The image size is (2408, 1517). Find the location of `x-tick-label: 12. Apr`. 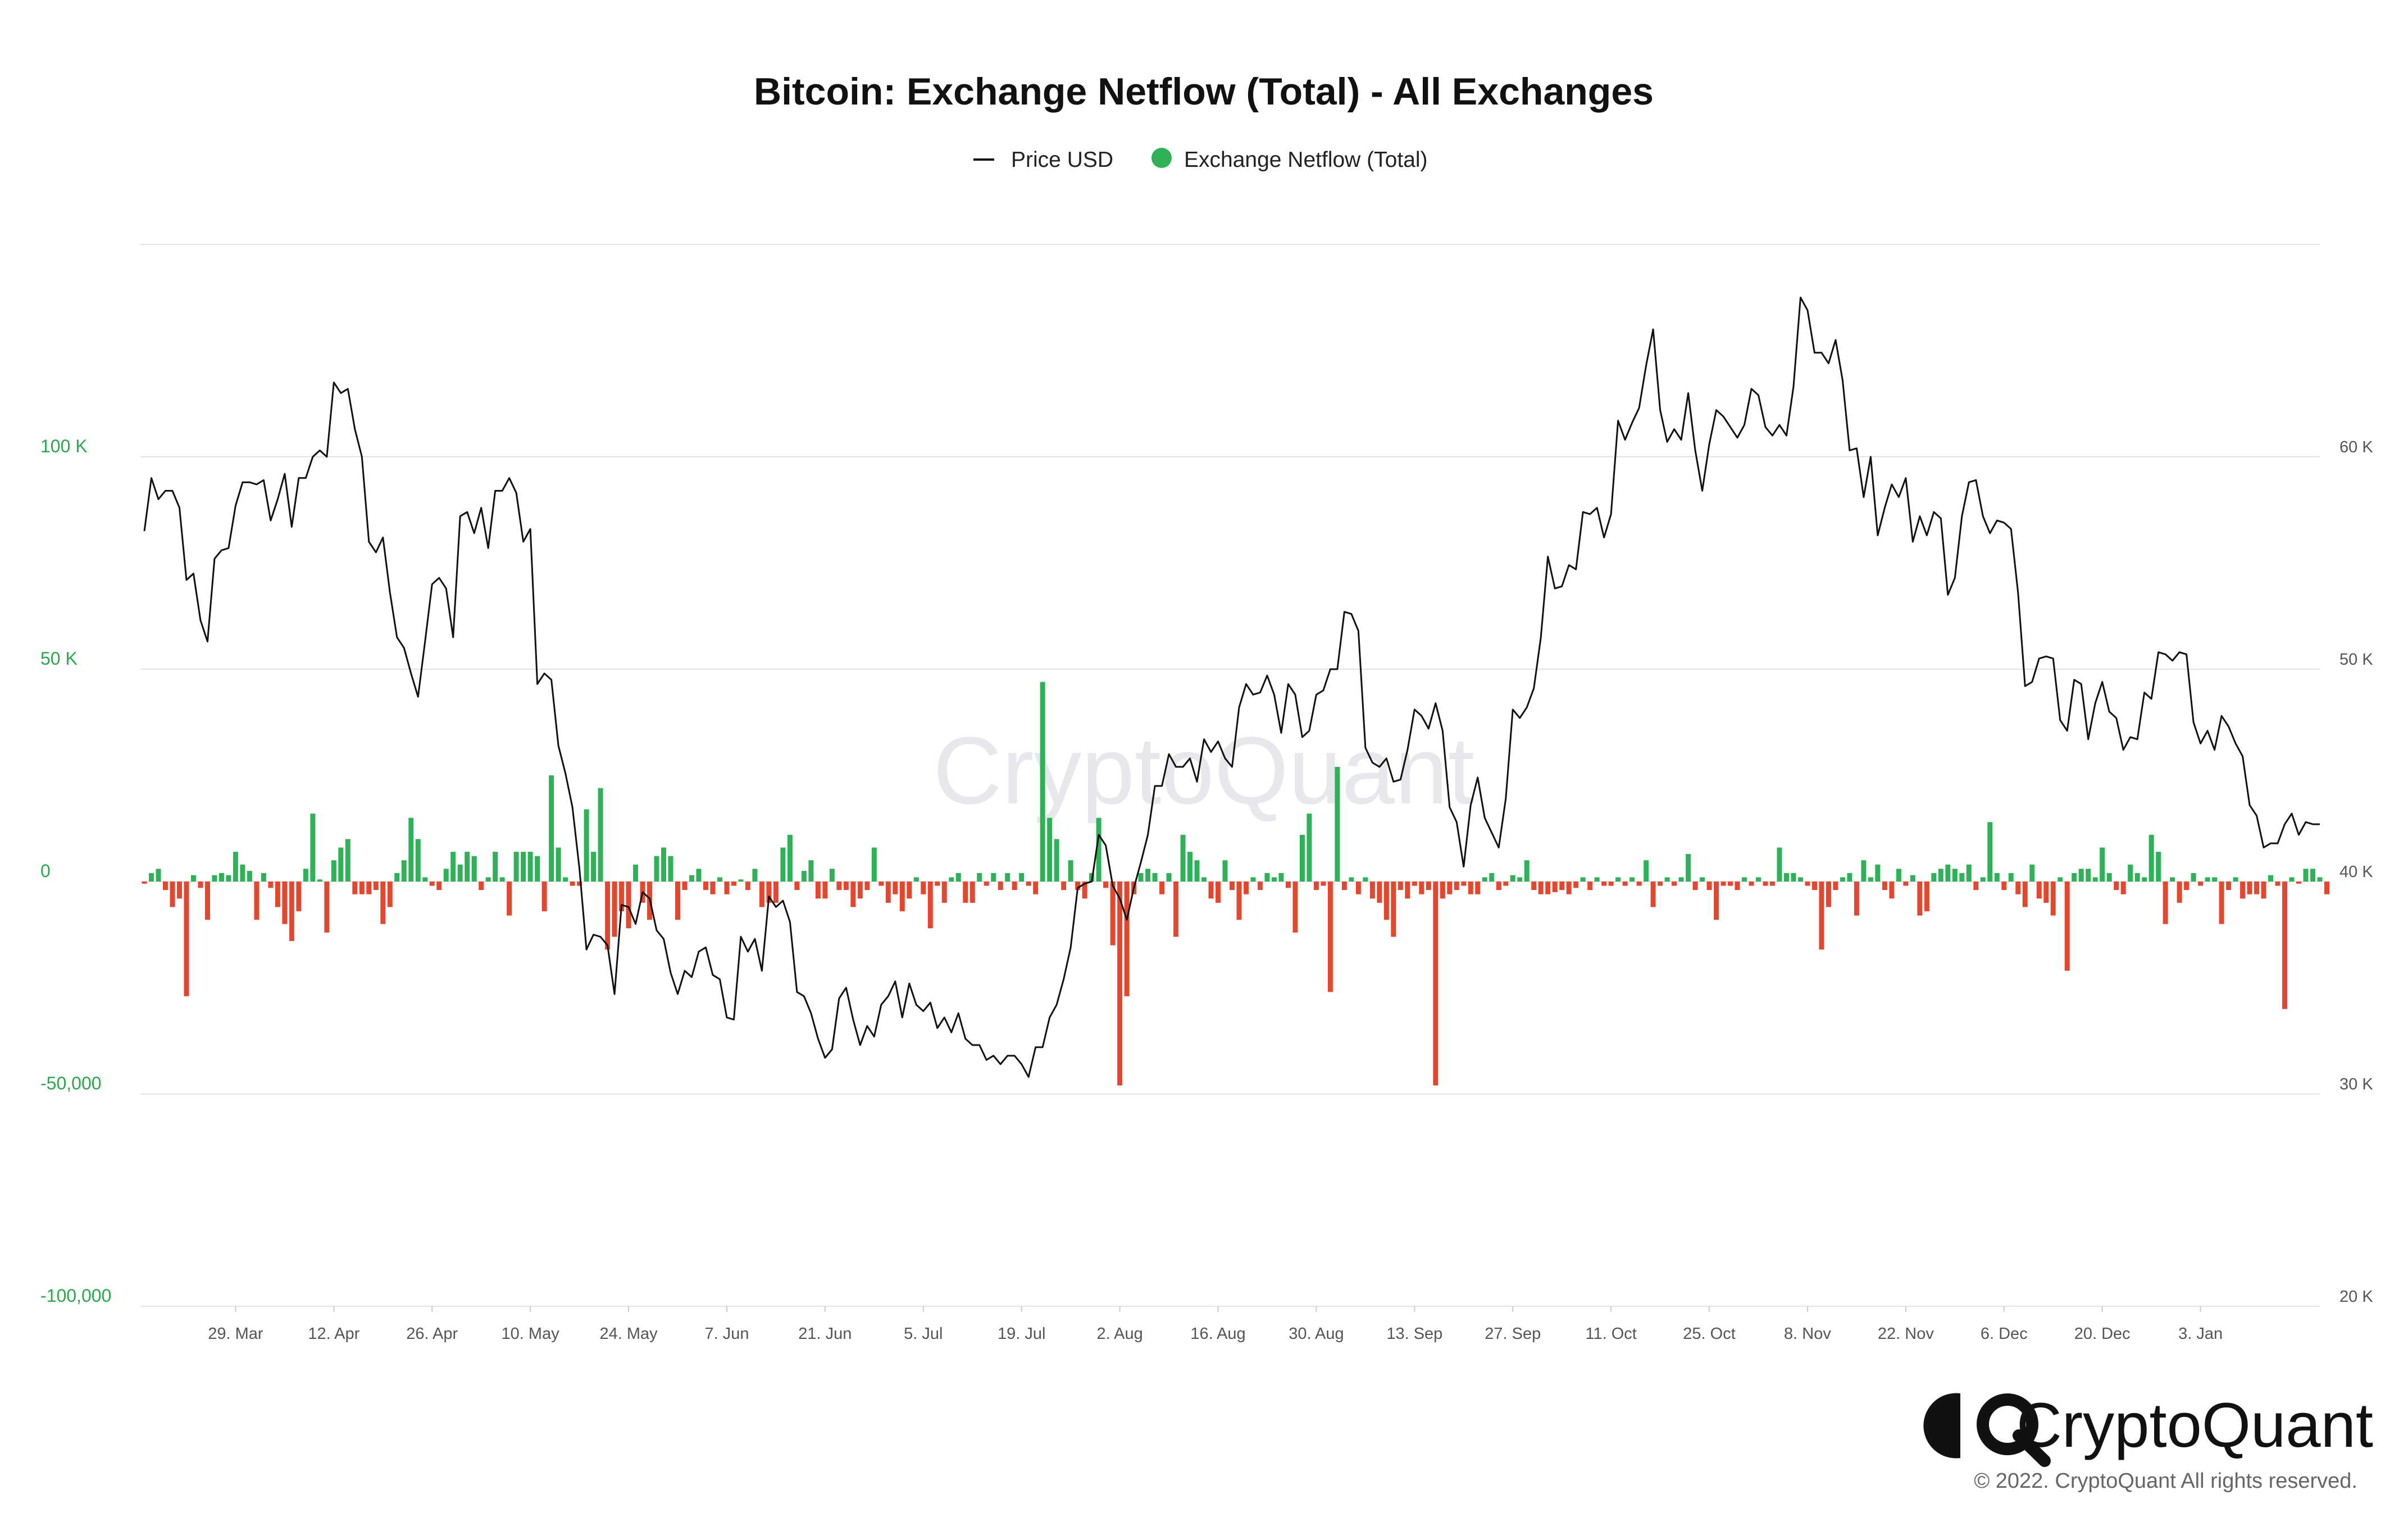

x-tick-label: 12. Apr is located at coordinates (333, 1334).